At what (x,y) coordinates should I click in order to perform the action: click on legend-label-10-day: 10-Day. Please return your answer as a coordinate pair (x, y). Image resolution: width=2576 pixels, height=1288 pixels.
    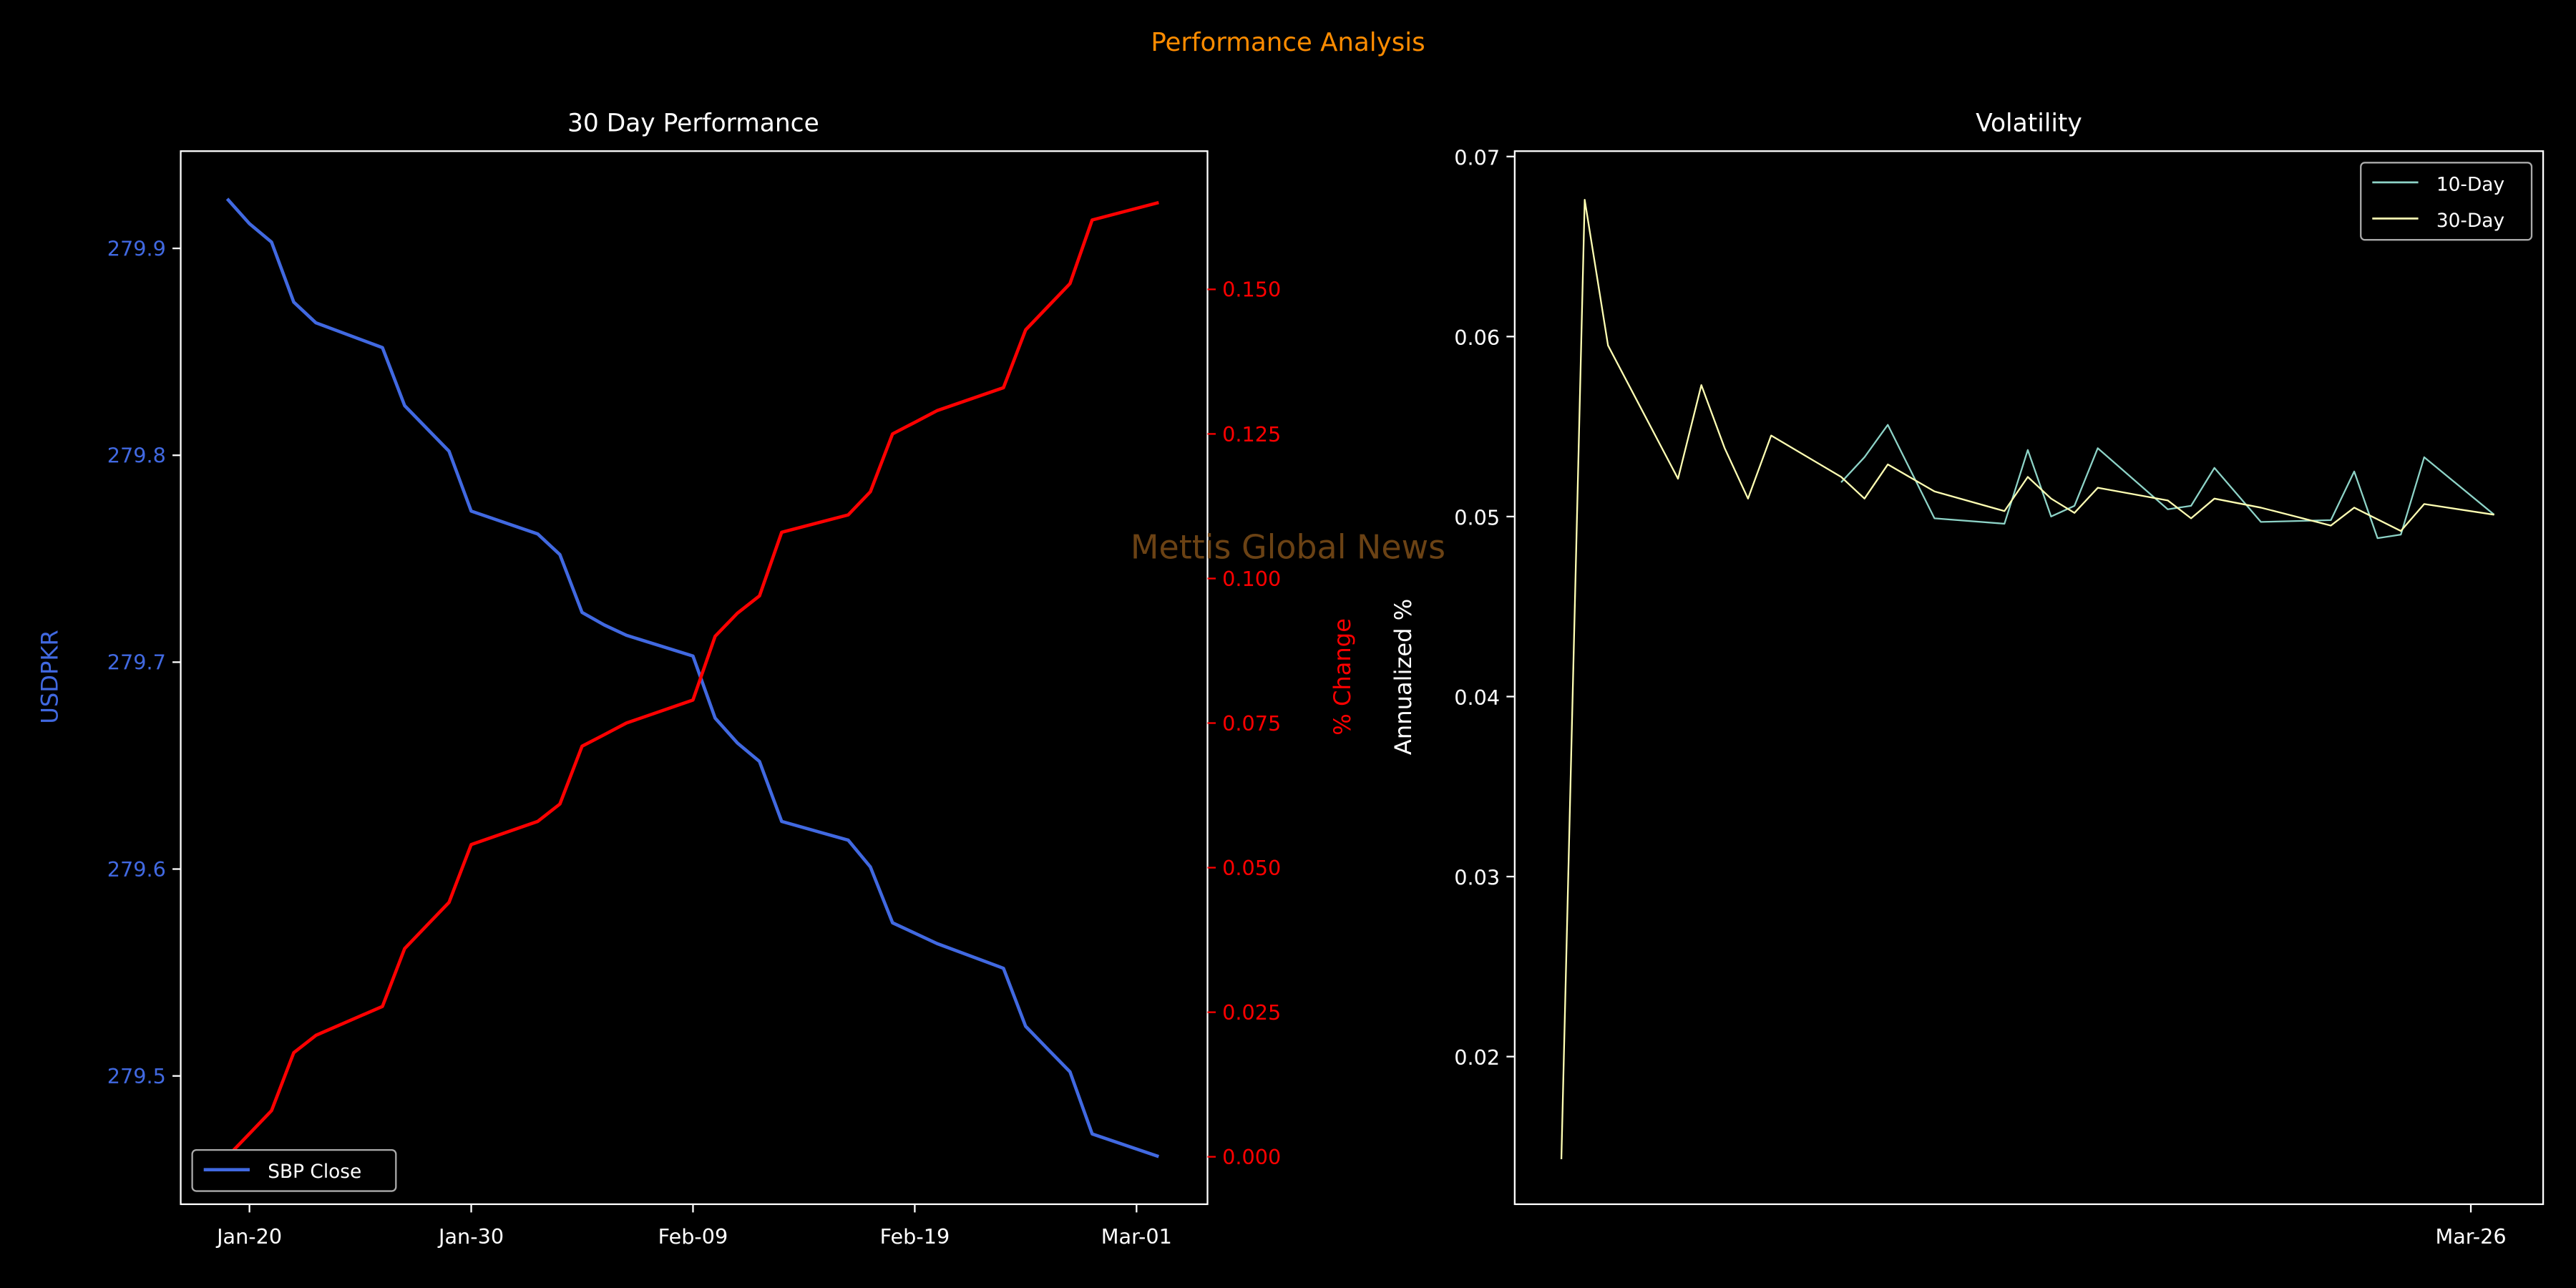
    Looking at the image, I should click on (2470, 184).